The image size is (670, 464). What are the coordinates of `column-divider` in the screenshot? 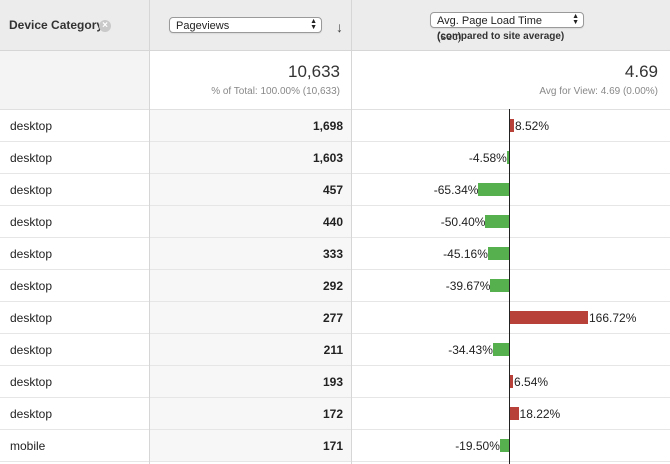 It's located at (149, 232).